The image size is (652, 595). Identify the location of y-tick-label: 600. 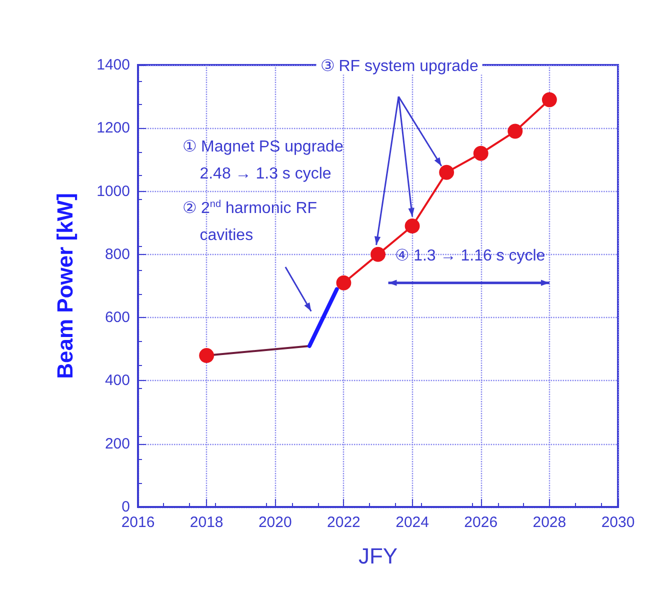
(117, 317).